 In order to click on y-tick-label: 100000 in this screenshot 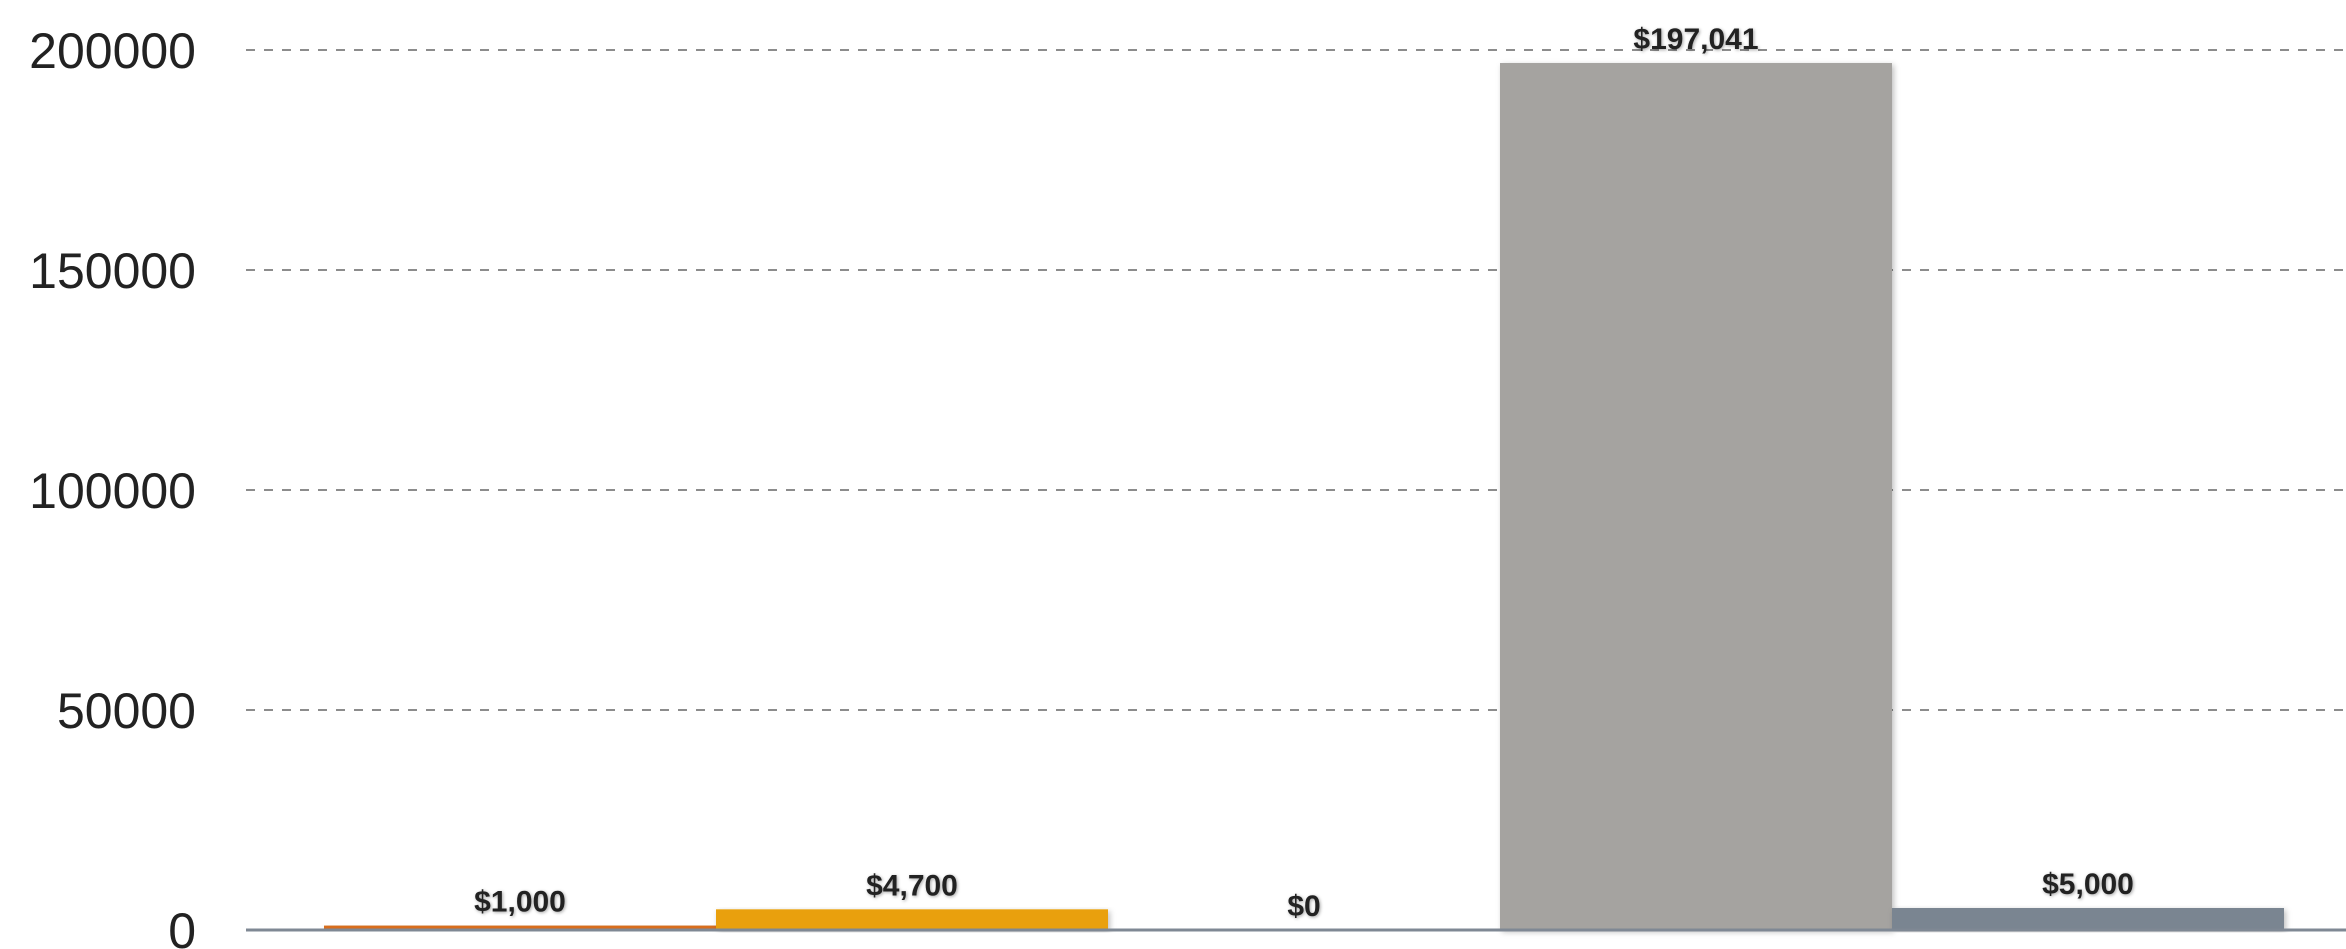, I will do `click(112, 491)`.